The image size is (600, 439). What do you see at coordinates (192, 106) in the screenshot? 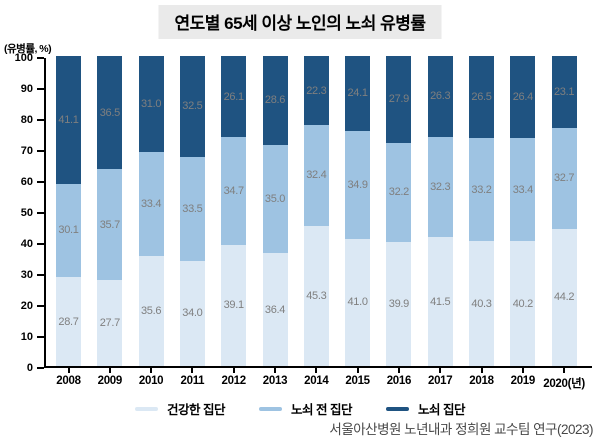
I see `bar-segment: 32.5` at bounding box center [192, 106].